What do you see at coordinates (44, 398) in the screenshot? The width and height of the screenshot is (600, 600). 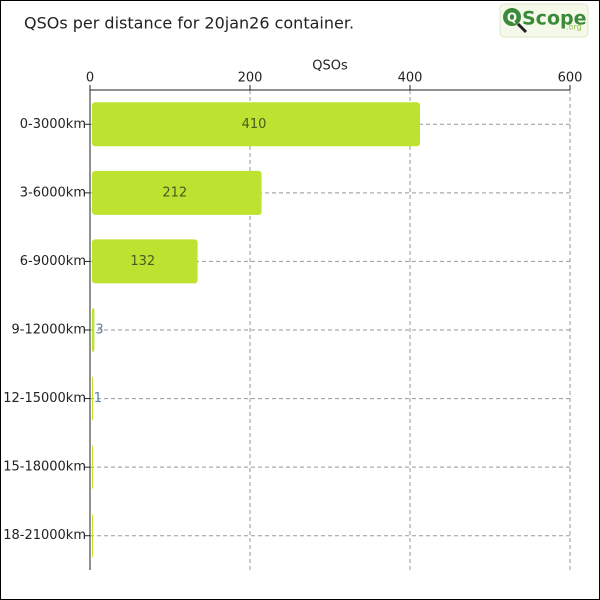 I see `y-tick-label: 12-15000km` at bounding box center [44, 398].